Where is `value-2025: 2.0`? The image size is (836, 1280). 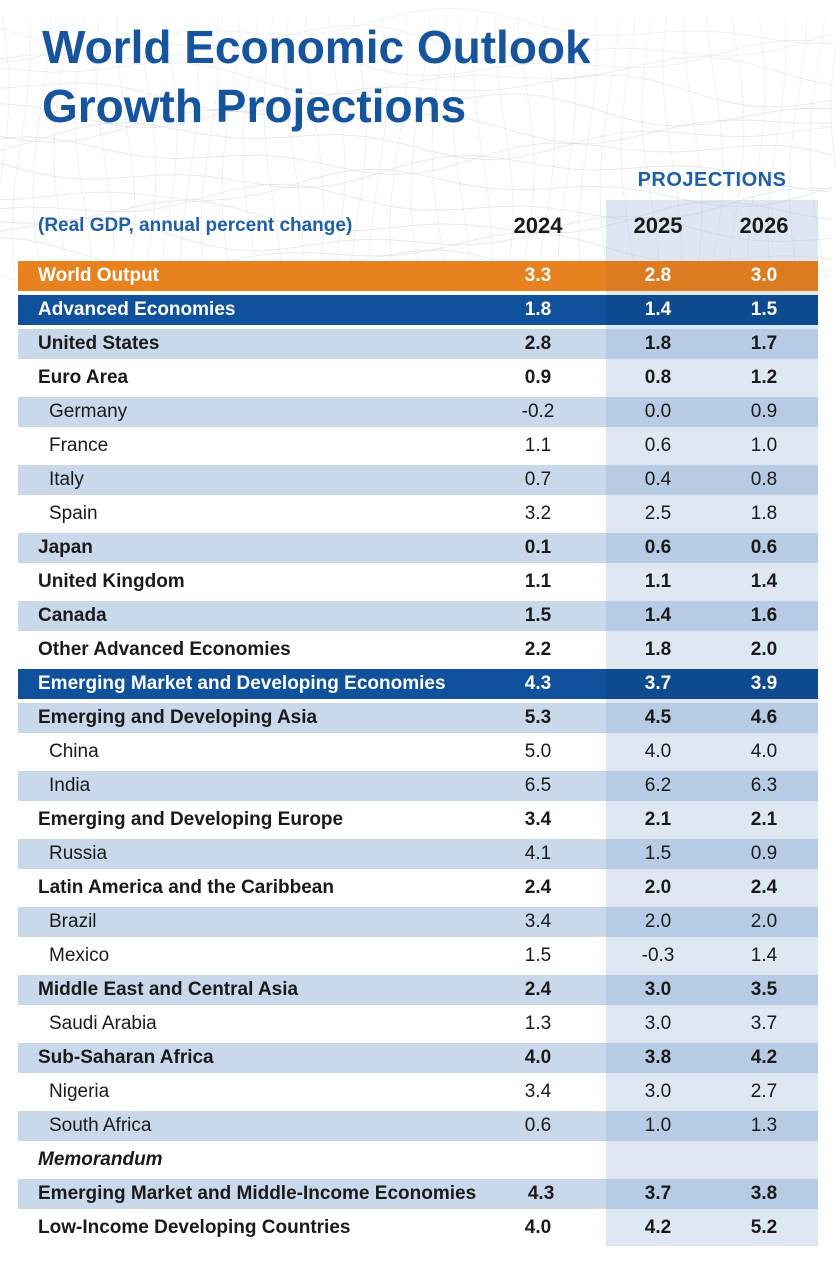
value-2025: 2.0 is located at coordinates (658, 921).